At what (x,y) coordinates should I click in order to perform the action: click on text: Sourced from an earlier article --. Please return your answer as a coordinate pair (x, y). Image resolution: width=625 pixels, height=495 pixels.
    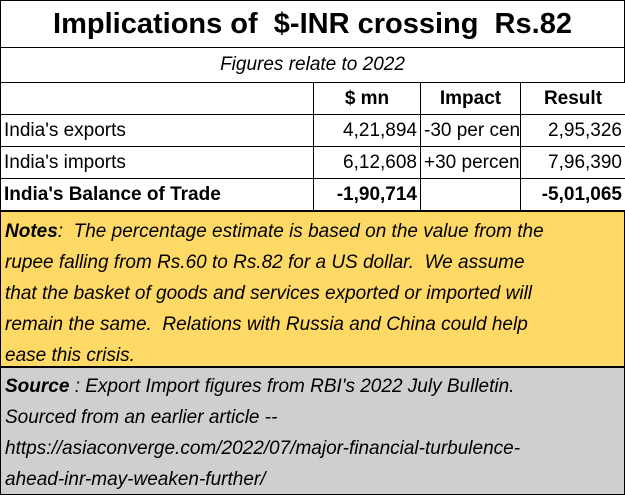
    Looking at the image, I should click on (141, 417).